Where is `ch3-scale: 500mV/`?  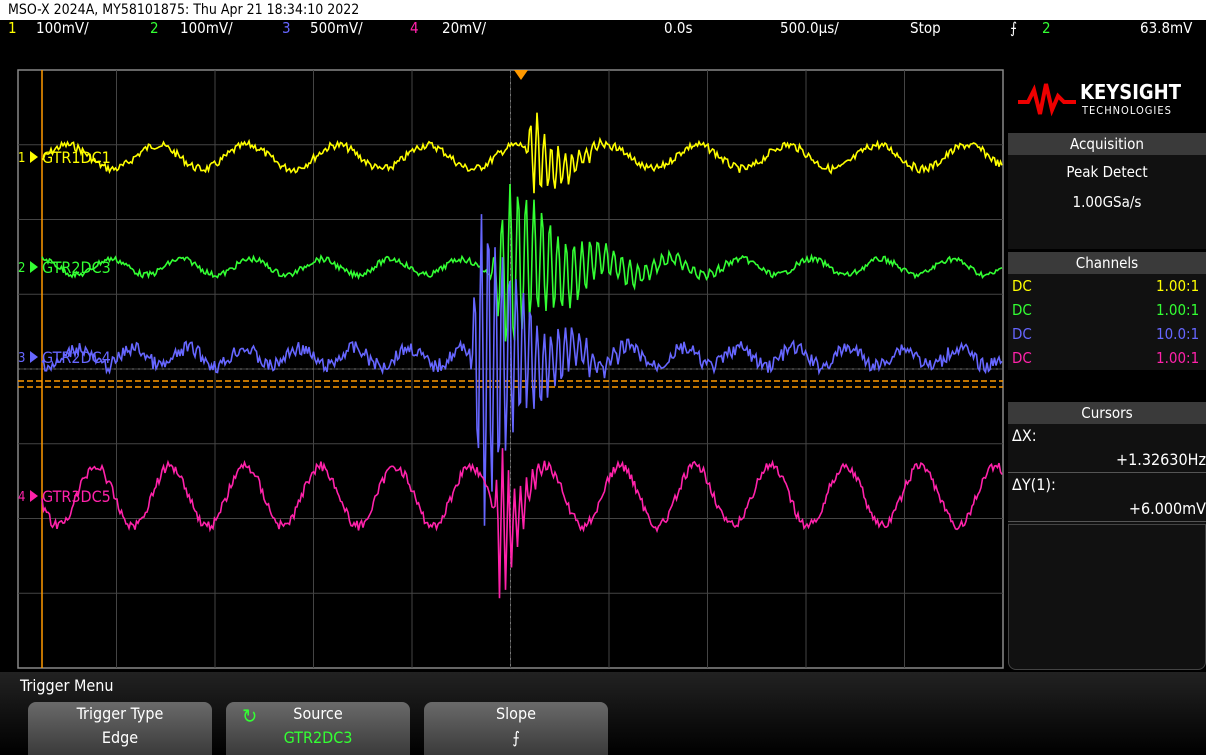
ch3-scale: 500mV/ is located at coordinates (336, 28).